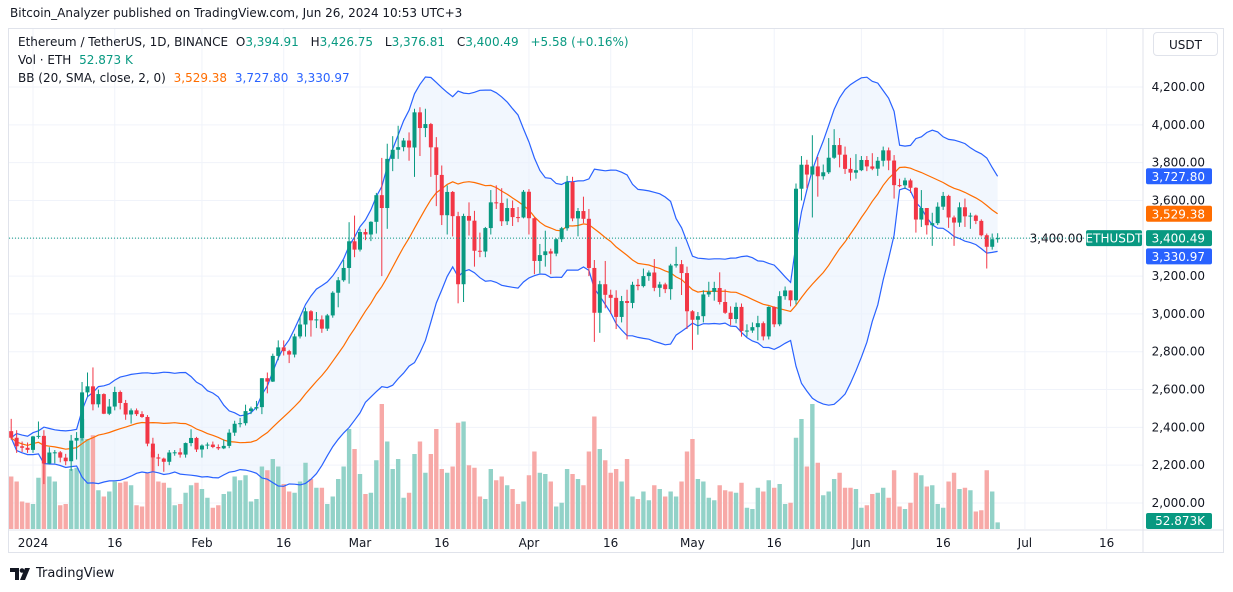 The width and height of the screenshot is (1233, 592). I want to click on time-tick-label: Mar, so click(360, 543).